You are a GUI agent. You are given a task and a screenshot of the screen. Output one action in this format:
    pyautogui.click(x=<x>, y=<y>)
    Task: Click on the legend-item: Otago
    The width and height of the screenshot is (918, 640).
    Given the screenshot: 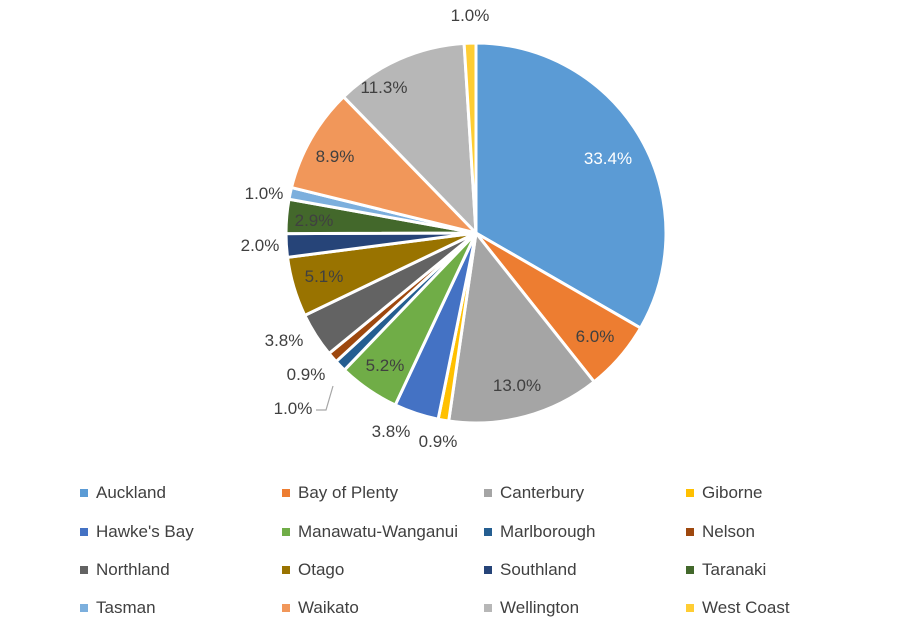 What is the action you would take?
    pyautogui.click(x=313, y=570)
    